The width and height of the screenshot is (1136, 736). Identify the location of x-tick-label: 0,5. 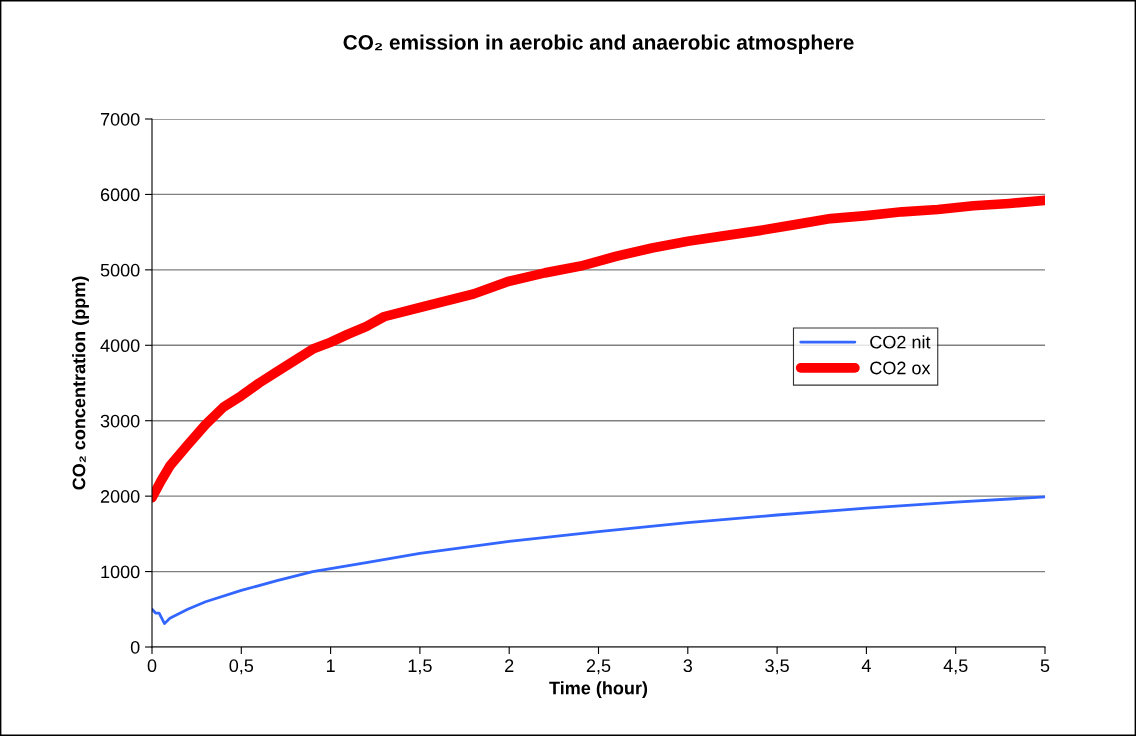
(241, 667).